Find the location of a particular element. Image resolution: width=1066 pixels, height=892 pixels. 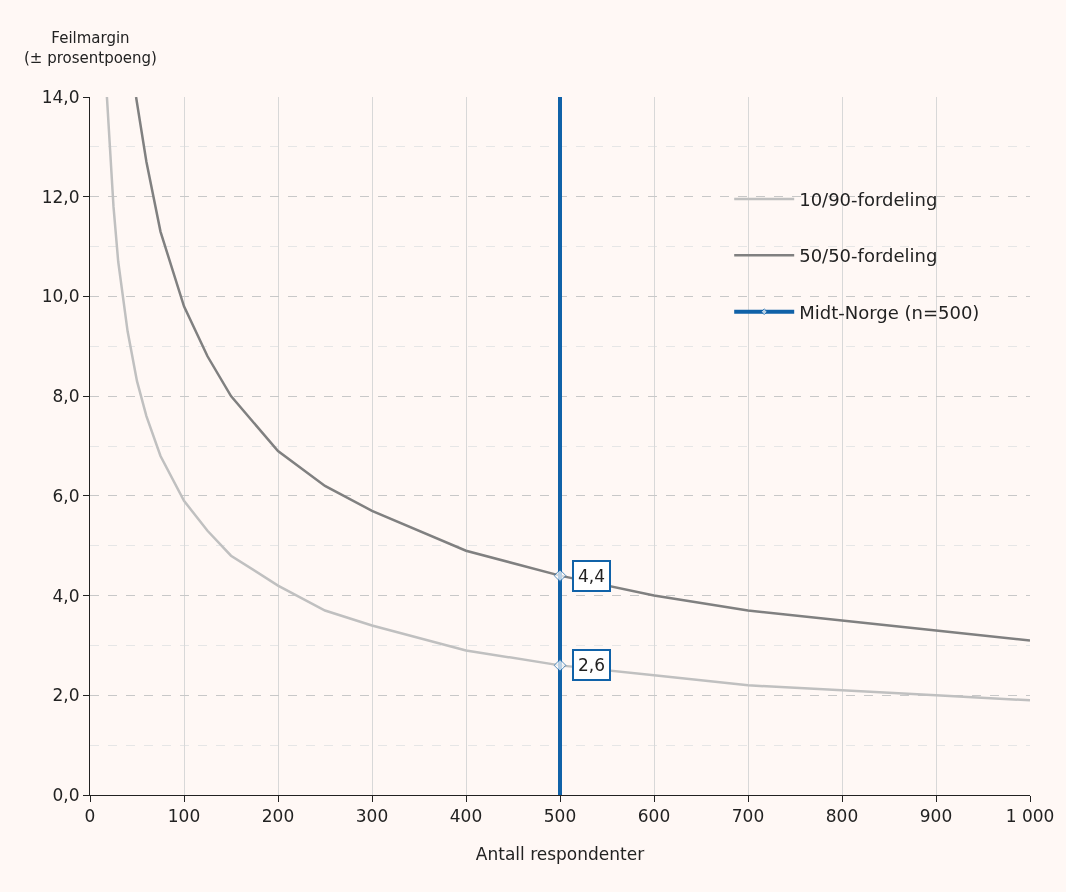

x-tick-label: 0 is located at coordinates (90, 816).